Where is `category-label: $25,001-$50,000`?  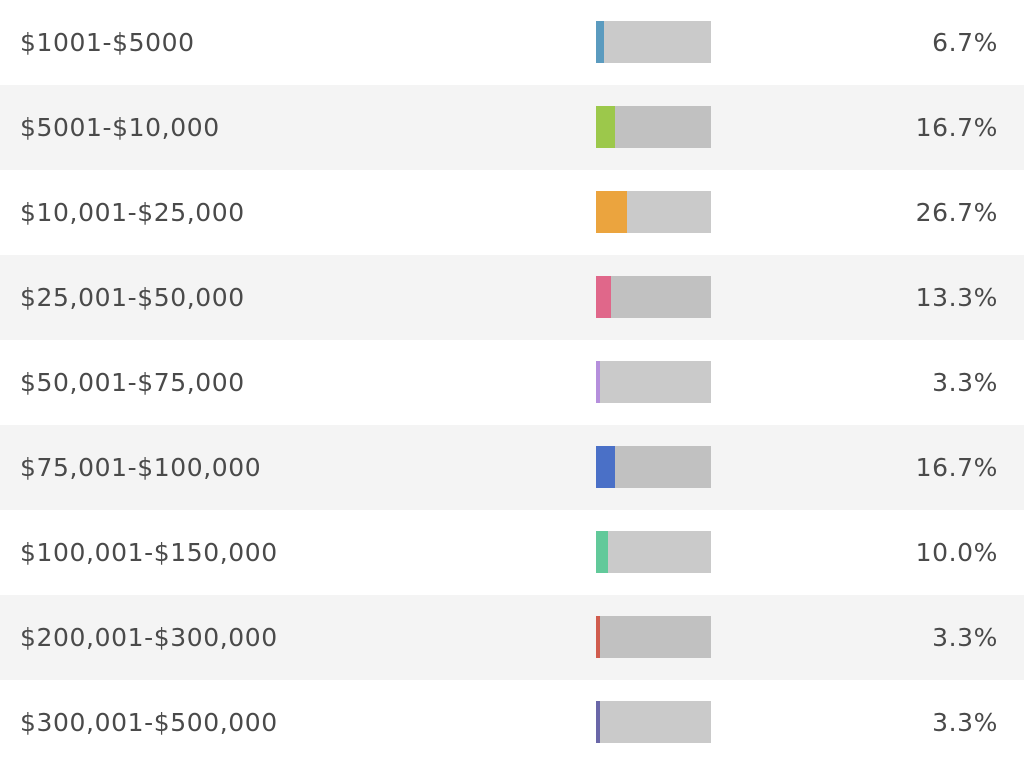
category-label: $25,001-$50,000 is located at coordinates (132, 297).